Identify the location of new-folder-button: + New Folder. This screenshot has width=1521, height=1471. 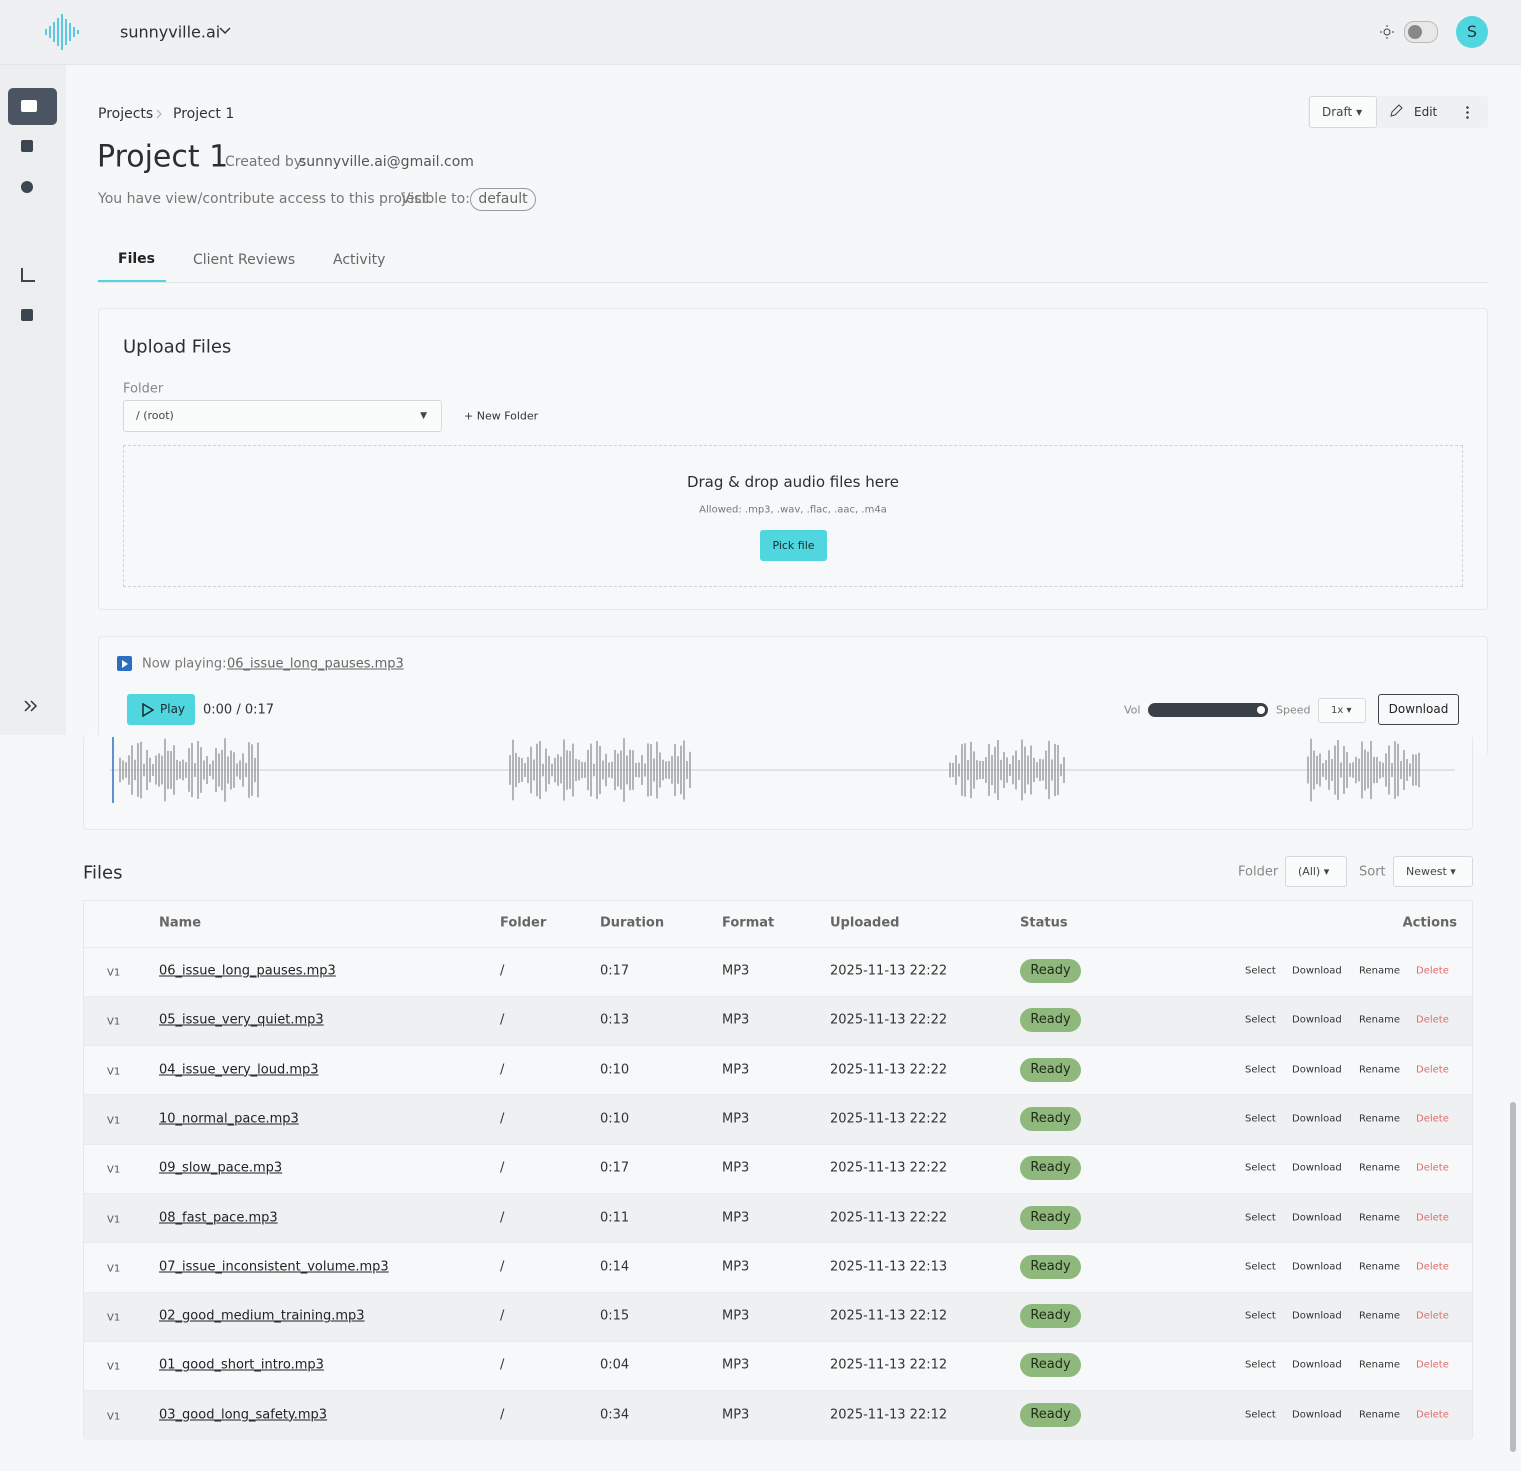
(501, 416).